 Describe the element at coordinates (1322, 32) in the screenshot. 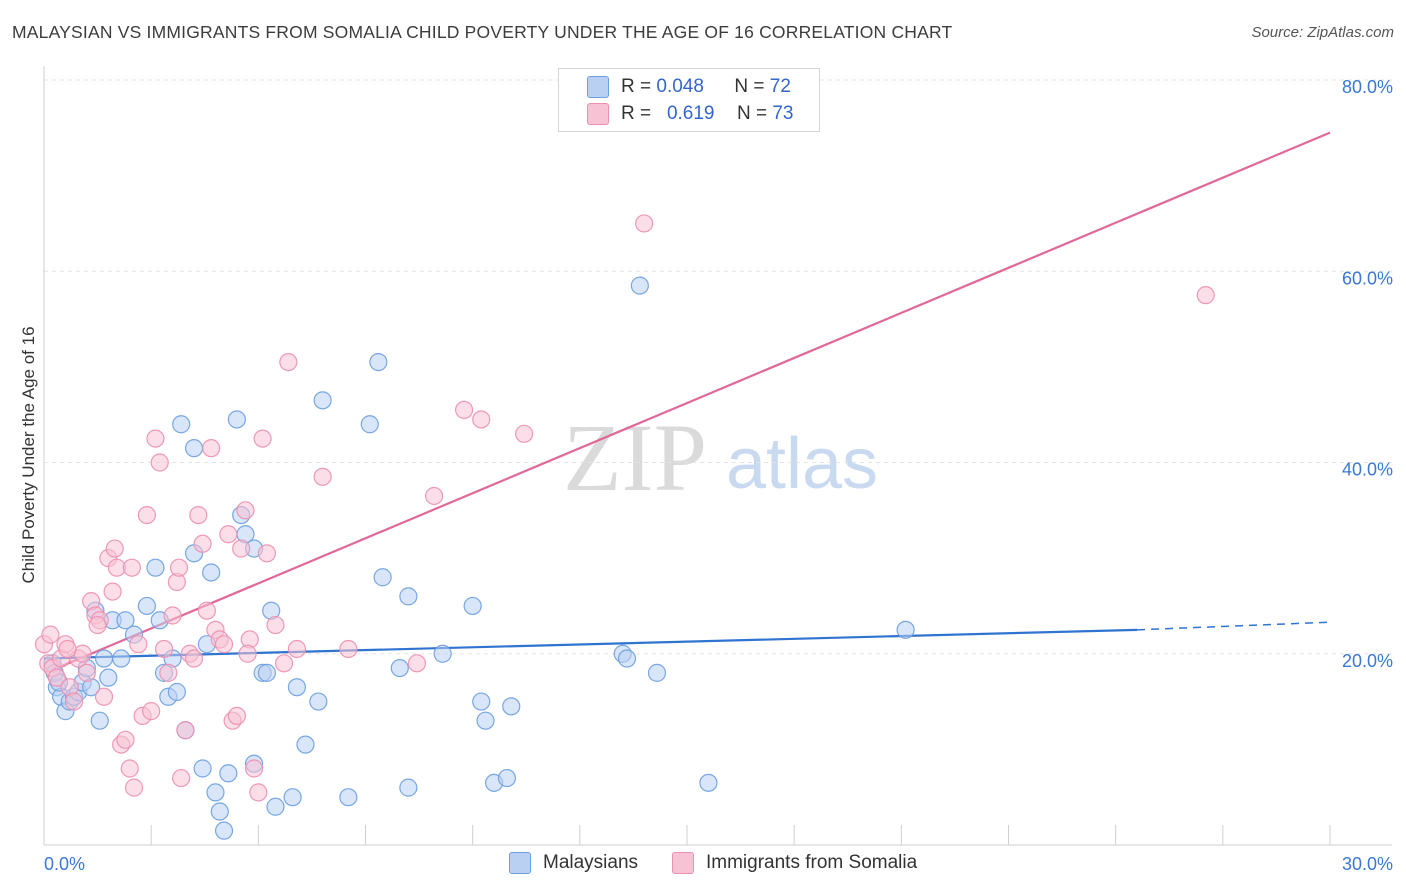

I see `source-label: Source: ZipAtlas.com` at that location.